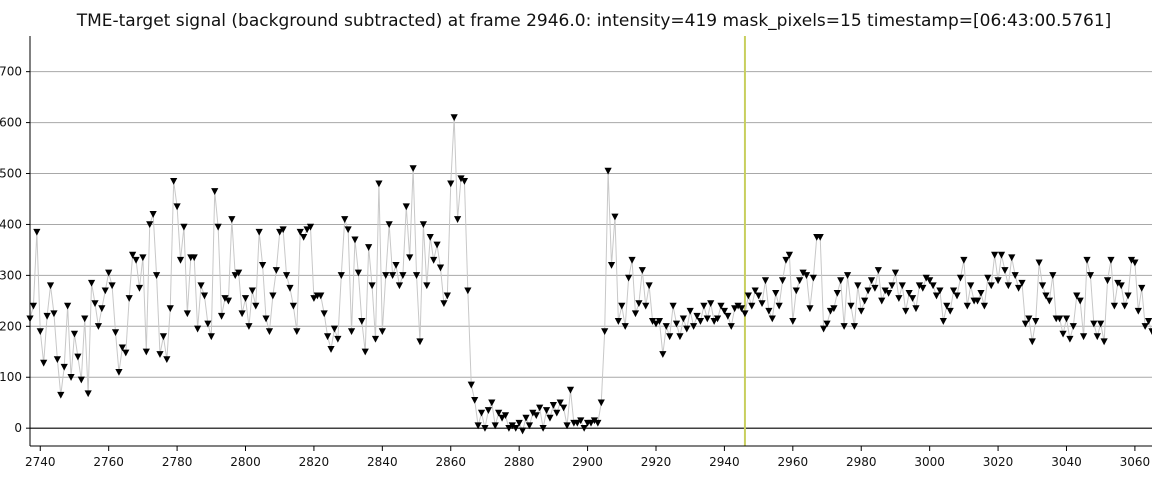 The image size is (1152, 486). I want to click on y-tick-label: 300, so click(11, 275).